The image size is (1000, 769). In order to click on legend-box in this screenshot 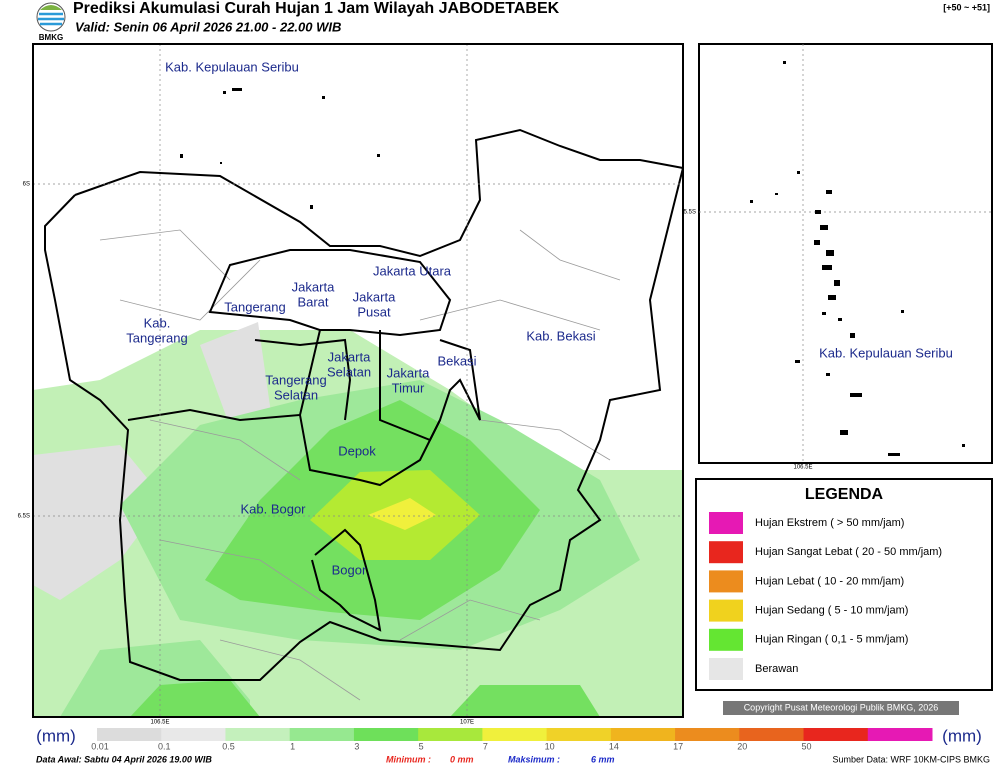, I will do `click(844, 584)`.